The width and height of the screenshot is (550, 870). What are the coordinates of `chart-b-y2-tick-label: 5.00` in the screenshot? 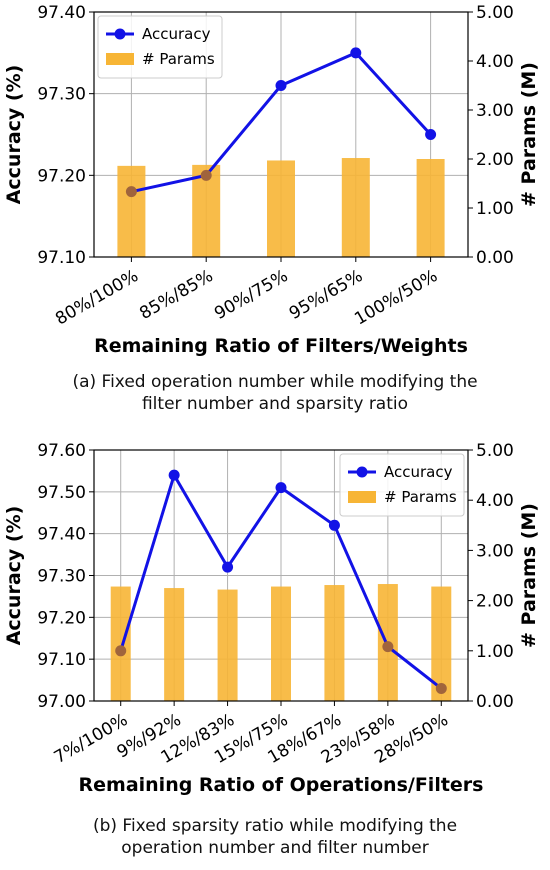 It's located at (495, 451).